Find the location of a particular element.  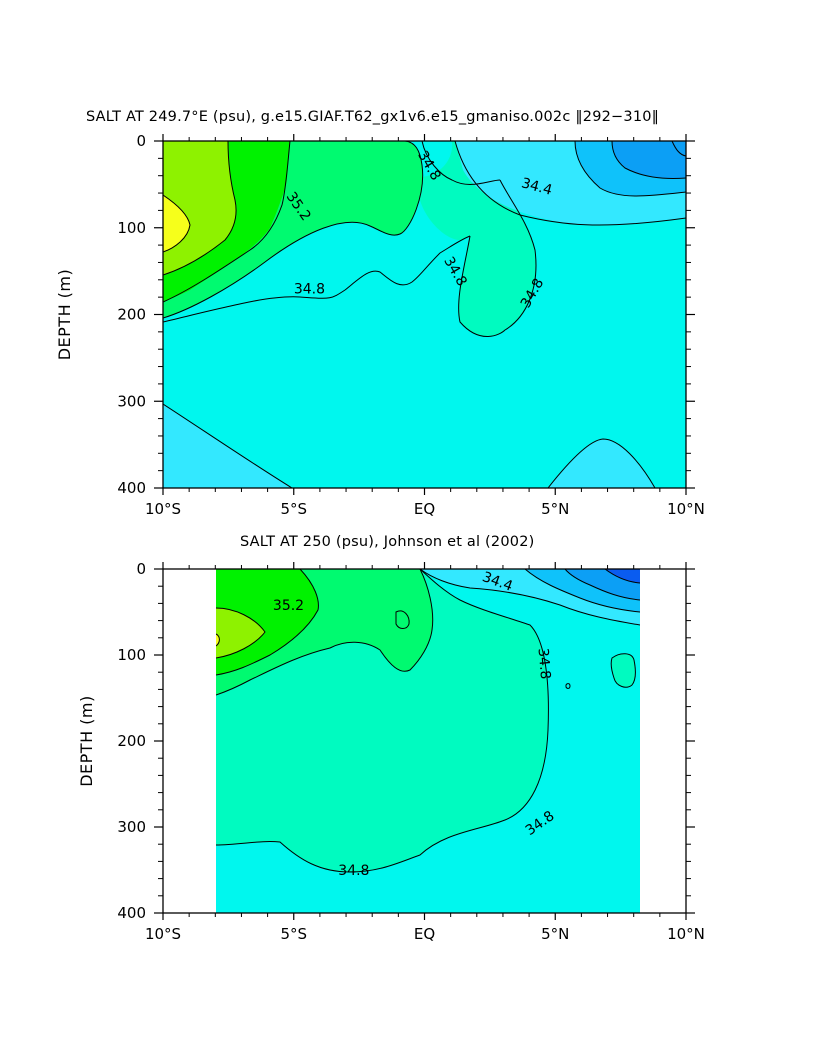

band-34-6-inner is located at coordinates (316, 279).